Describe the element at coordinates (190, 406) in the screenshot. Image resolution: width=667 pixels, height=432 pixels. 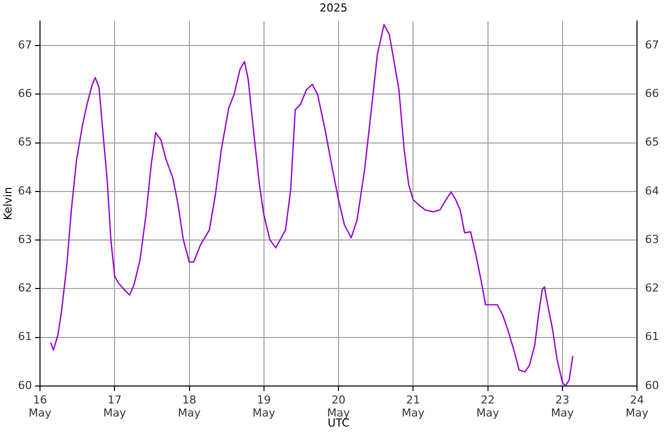
I see `x-tick-label: 18 May` at that location.